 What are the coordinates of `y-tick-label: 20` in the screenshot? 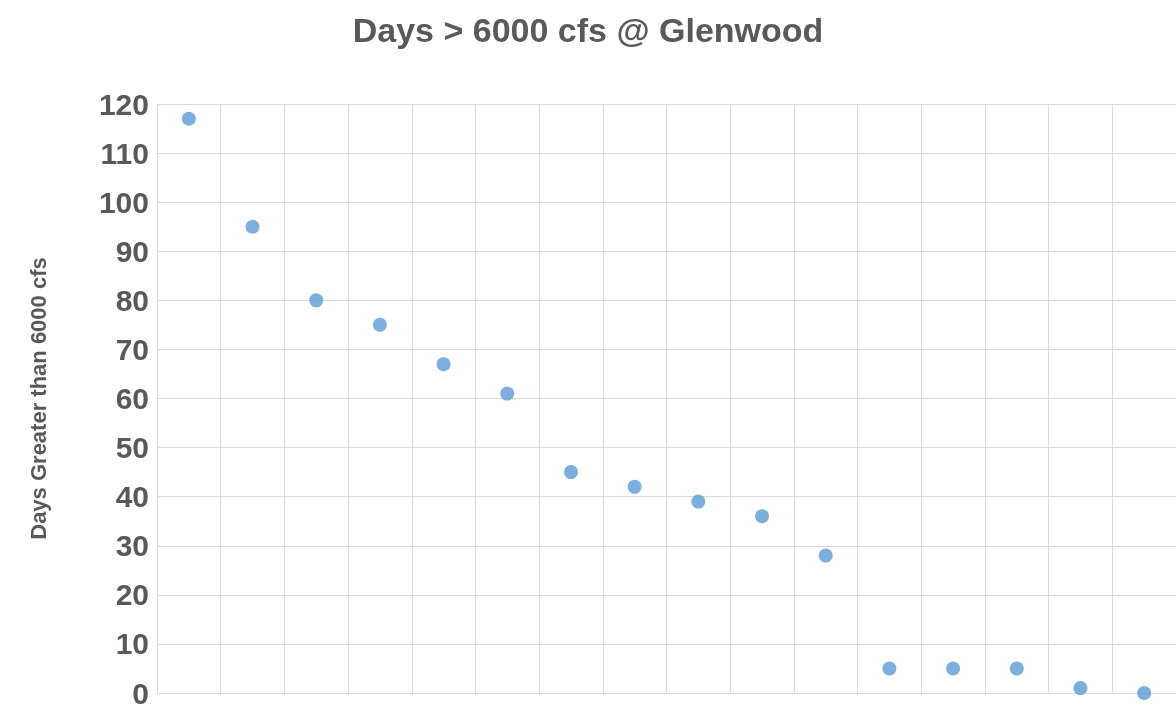 It's located at (132, 595).